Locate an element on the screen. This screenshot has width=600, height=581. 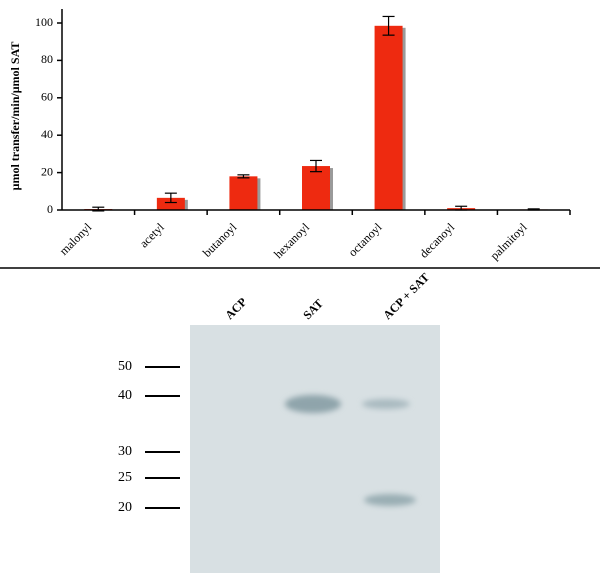
marker-label: 30 is located at coordinates (125, 451).